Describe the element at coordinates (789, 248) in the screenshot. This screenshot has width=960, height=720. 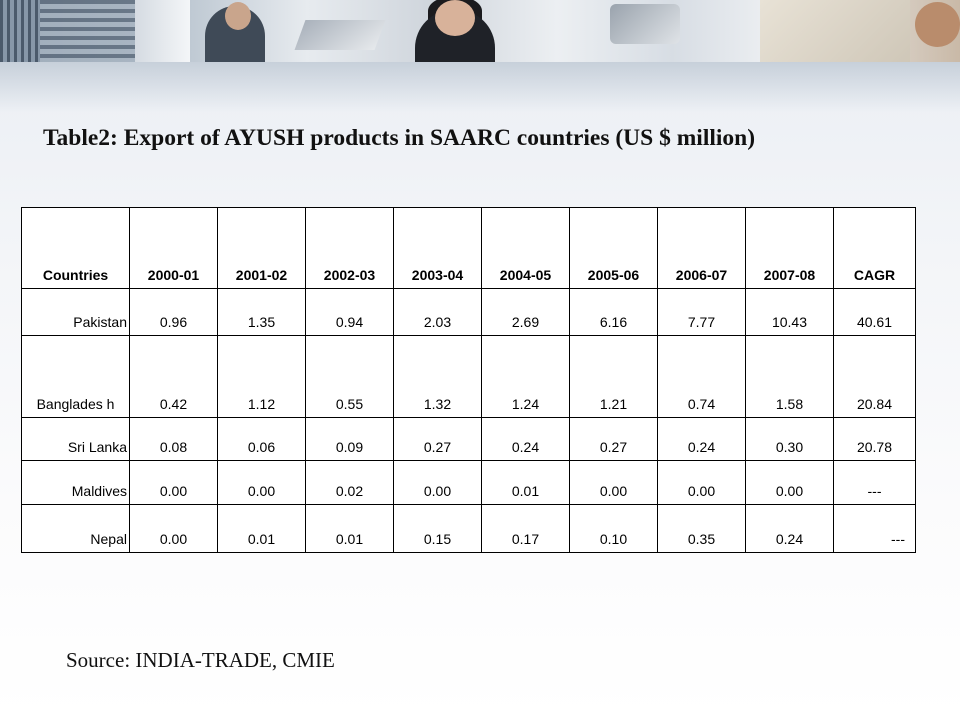
I see `column-header: 2007-08` at that location.